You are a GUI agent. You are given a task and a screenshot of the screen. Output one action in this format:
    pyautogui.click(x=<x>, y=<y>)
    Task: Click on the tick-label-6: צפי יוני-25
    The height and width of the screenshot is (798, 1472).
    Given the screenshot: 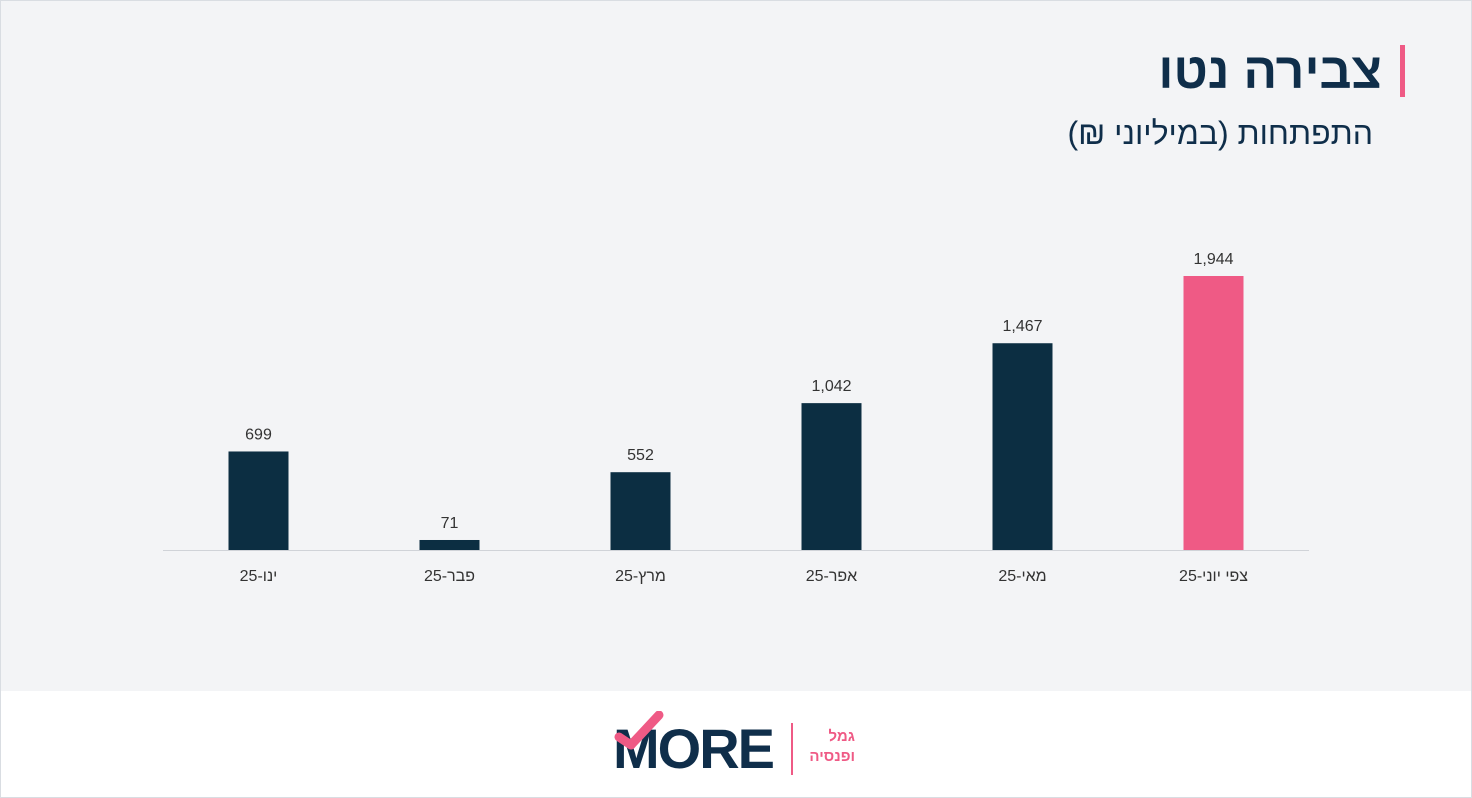 What is the action you would take?
    pyautogui.click(x=1213, y=576)
    